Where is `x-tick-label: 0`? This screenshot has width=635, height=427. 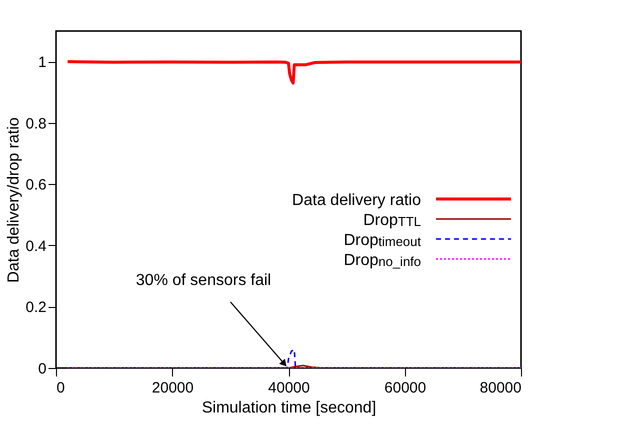
x-tick-label: 0 is located at coordinates (60, 388).